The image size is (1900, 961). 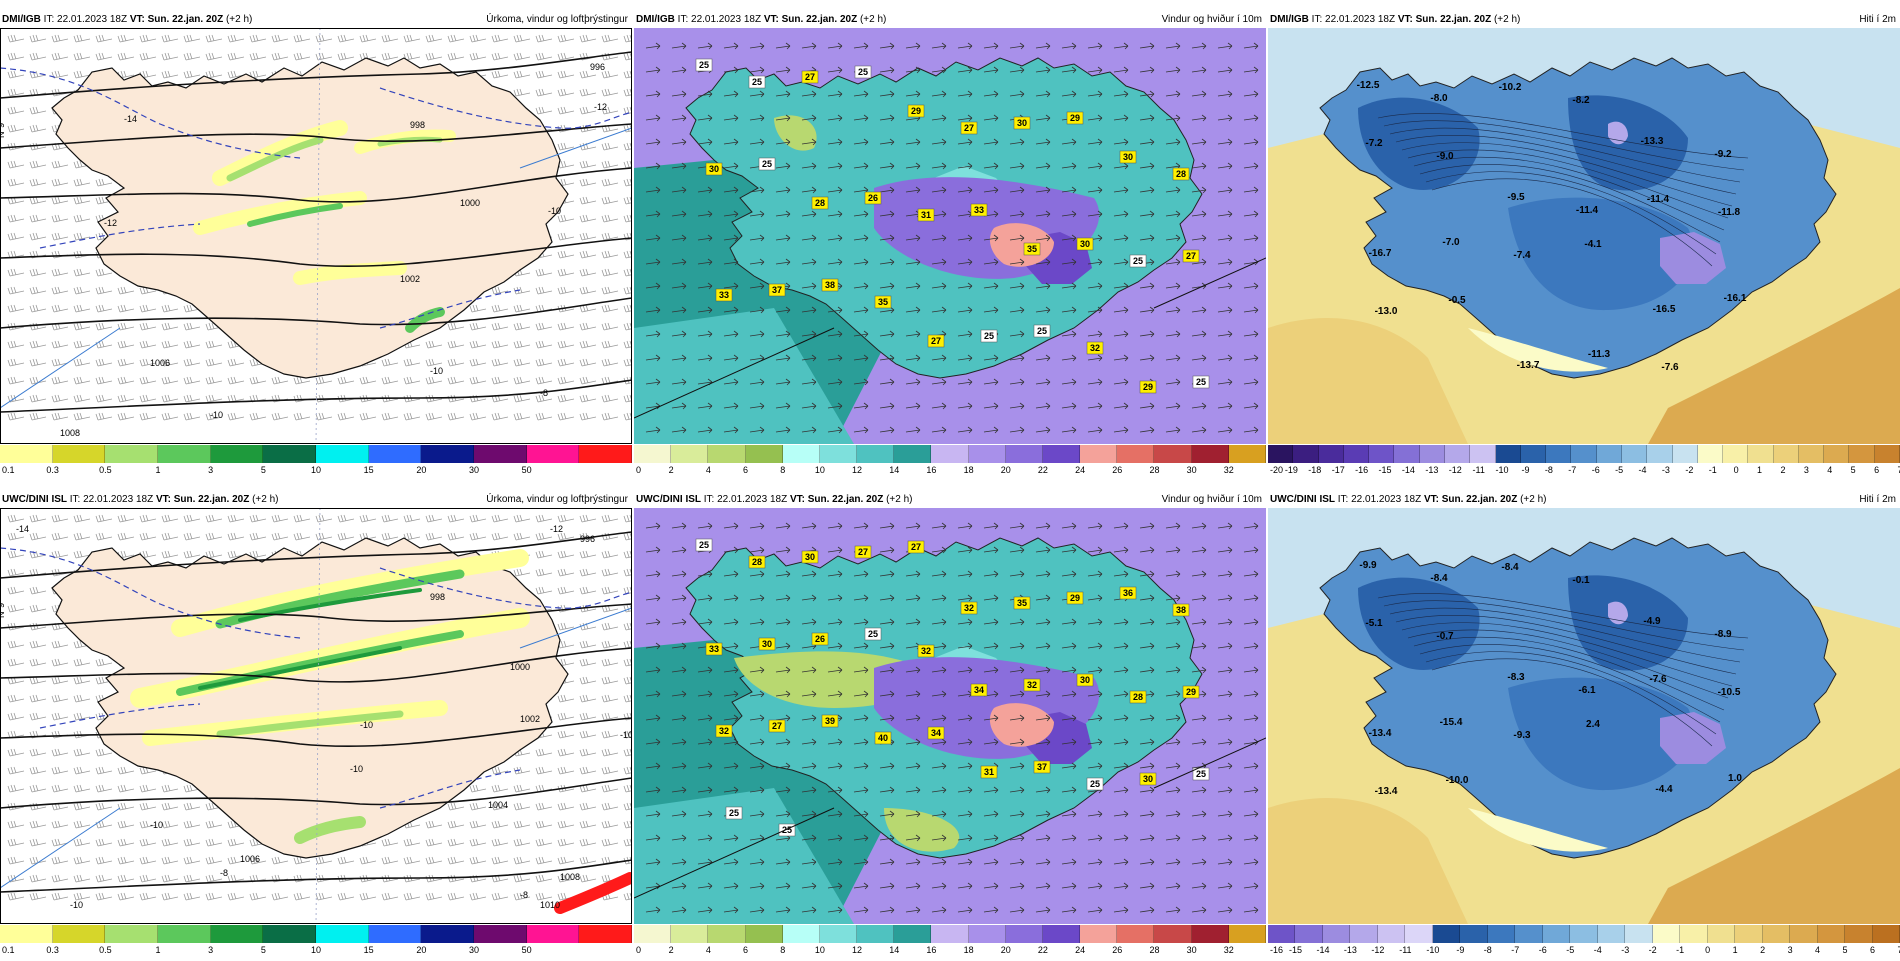 What do you see at coordinates (85, 19) in the screenshot?
I see `init-time: IT: 22.01.2023 18Z` at bounding box center [85, 19].